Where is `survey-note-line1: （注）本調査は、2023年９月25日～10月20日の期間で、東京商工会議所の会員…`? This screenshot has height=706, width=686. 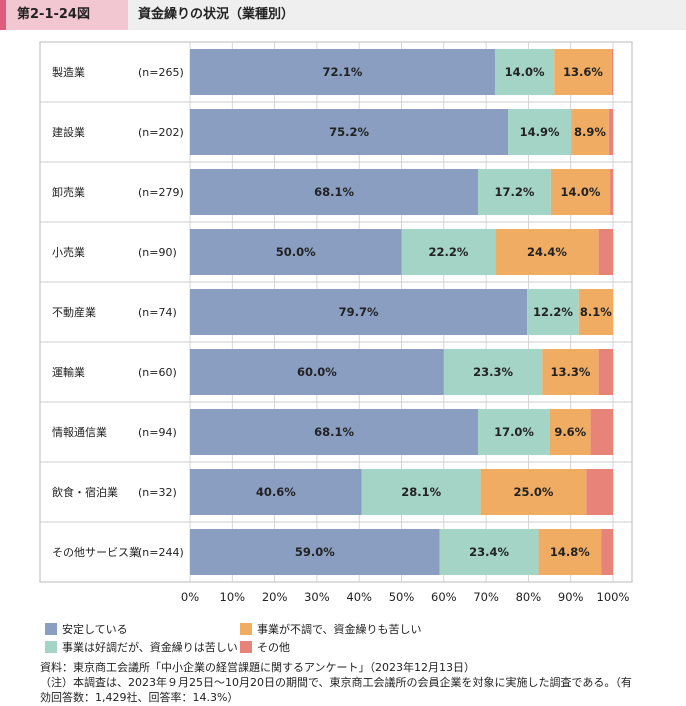
survey-note-line1: （注）本調査は、2023年９月25日～10月20日の期間で、東京商工会議所の会員… is located at coordinates (336, 682).